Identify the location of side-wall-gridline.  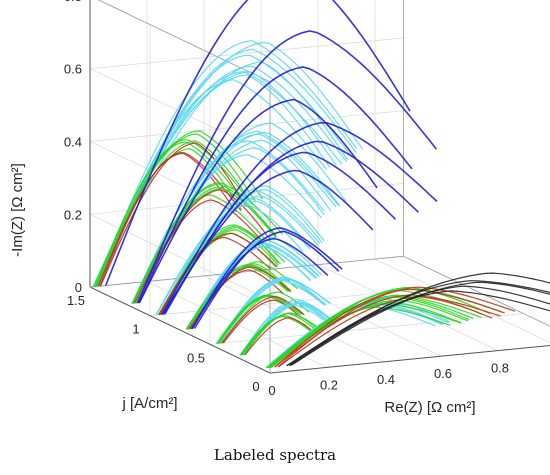
(184, 41).